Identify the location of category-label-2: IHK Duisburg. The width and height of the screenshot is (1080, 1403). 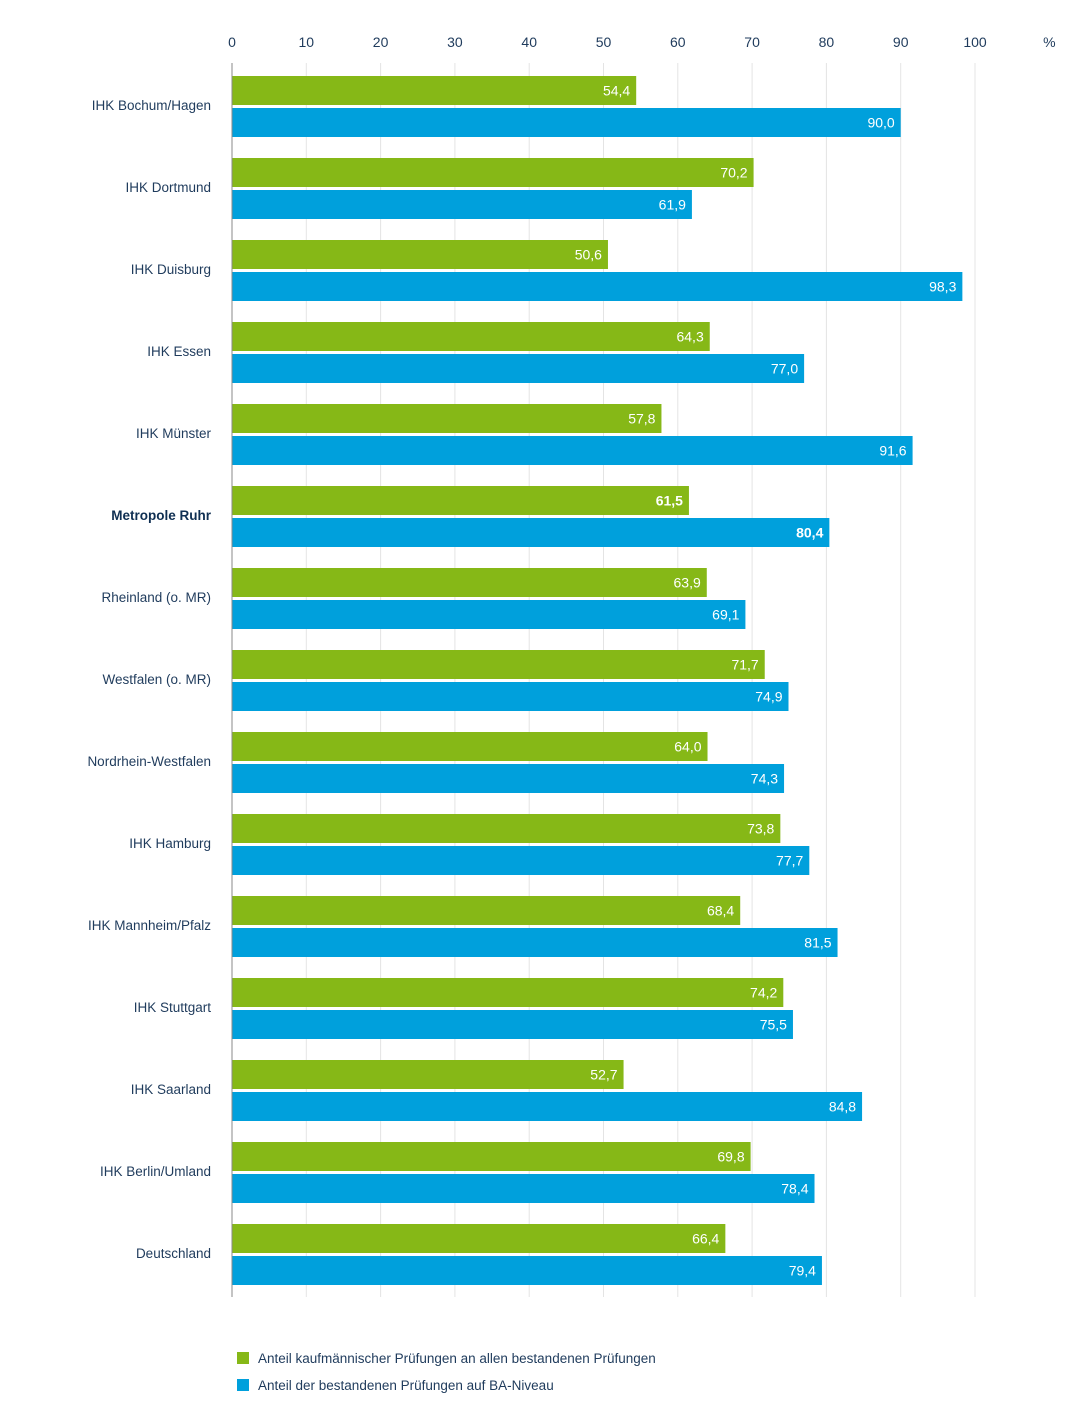
(171, 269).